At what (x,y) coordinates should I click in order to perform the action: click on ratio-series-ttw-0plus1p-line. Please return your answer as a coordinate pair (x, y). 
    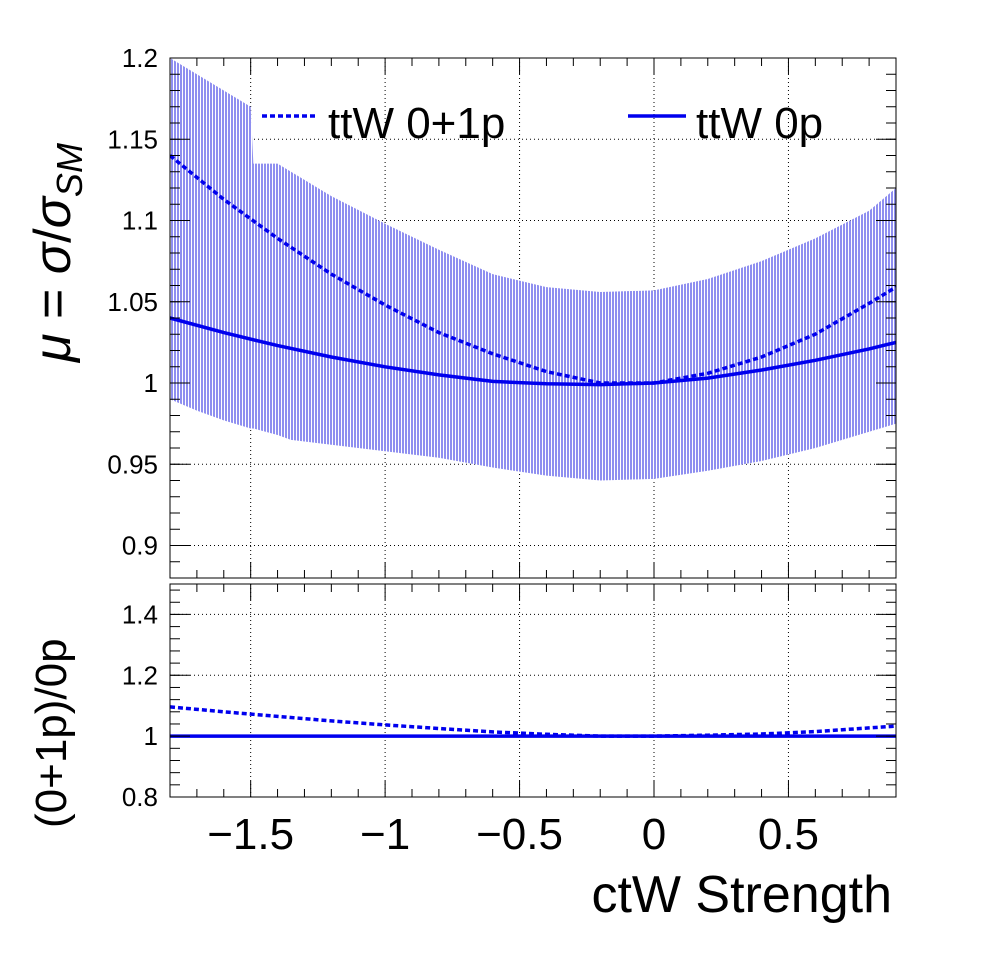
    Looking at the image, I should click on (533, 721).